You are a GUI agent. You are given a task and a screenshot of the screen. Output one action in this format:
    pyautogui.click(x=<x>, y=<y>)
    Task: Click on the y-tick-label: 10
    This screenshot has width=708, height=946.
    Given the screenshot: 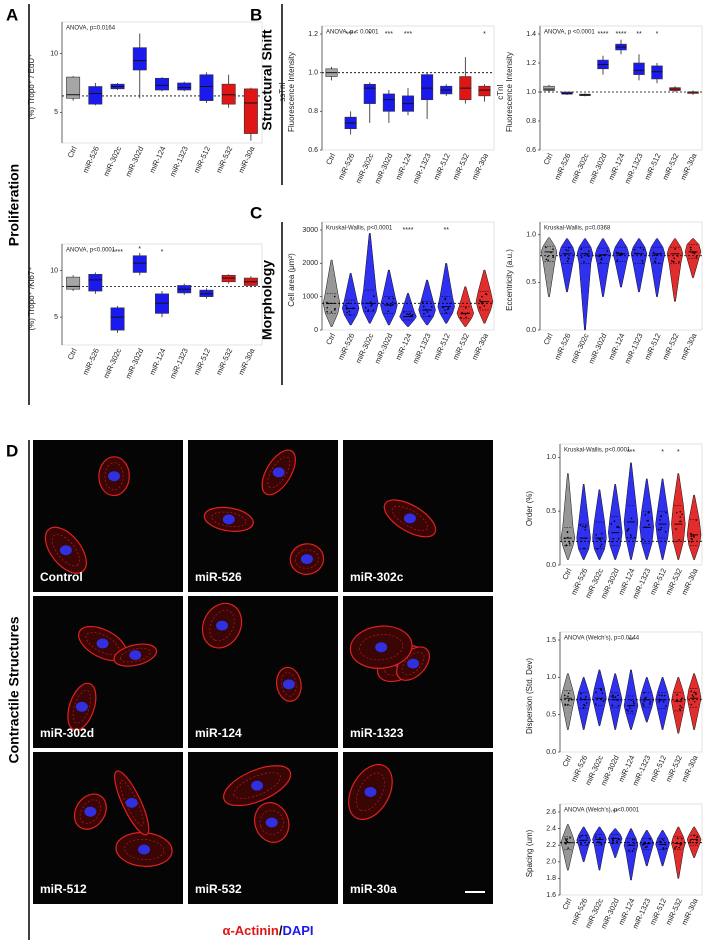 What is the action you would take?
    pyautogui.click(x=54, y=270)
    